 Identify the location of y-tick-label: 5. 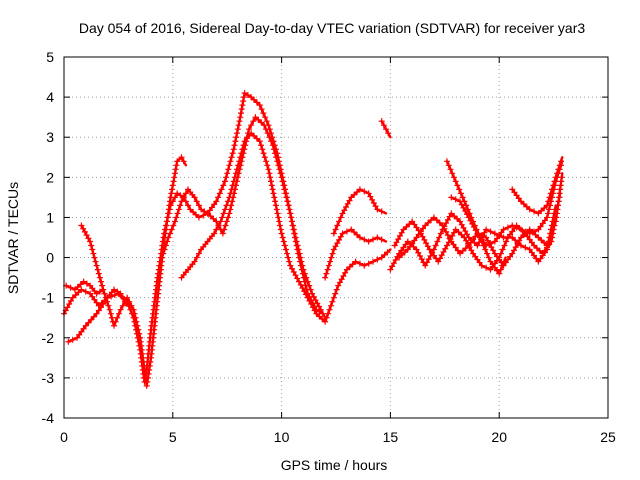
(50, 57).